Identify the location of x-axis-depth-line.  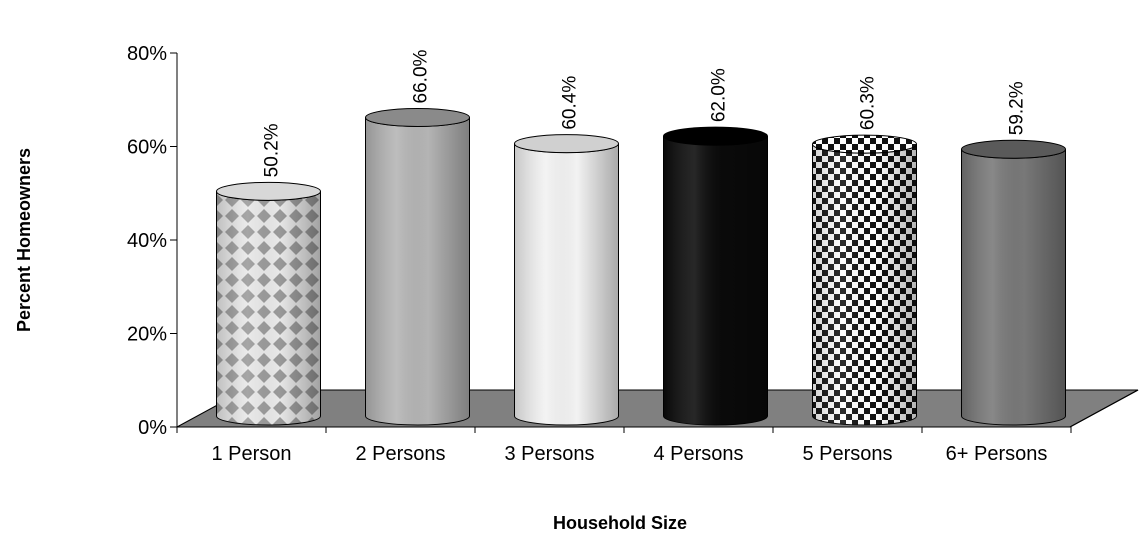
(1104, 408).